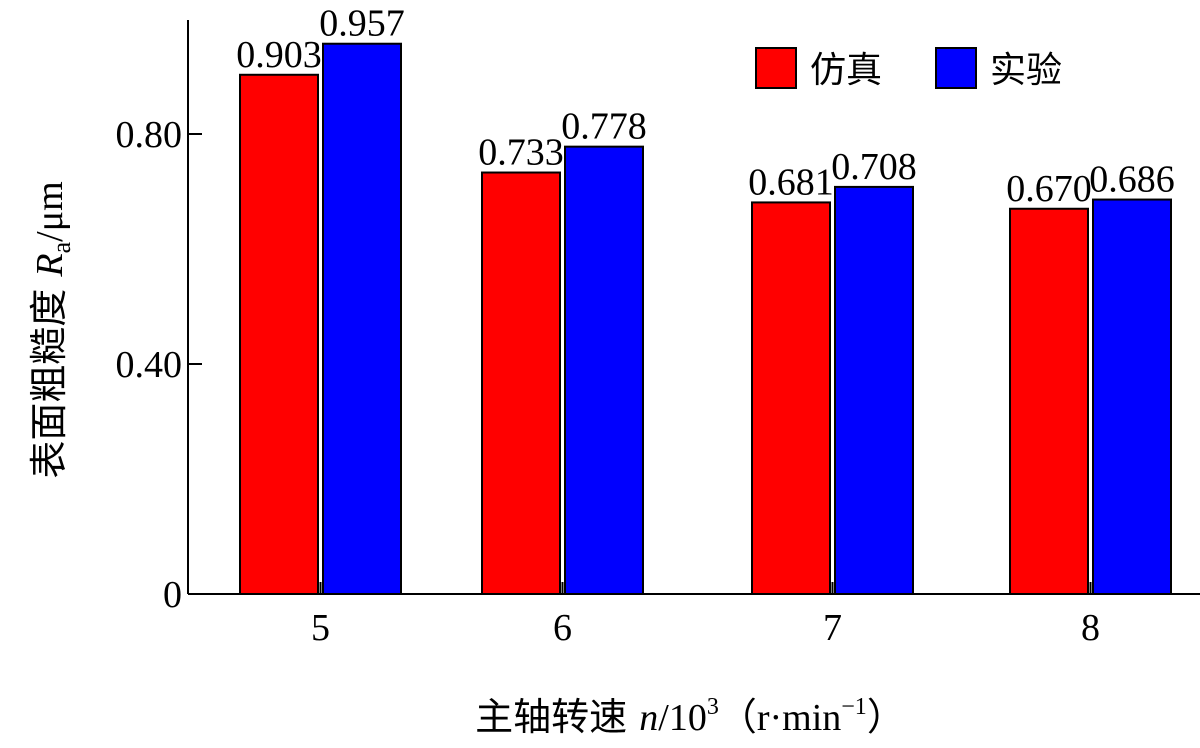 The image size is (1200, 748). Describe the element at coordinates (956, 68) in the screenshot. I see `legend-swatch-exp` at that location.